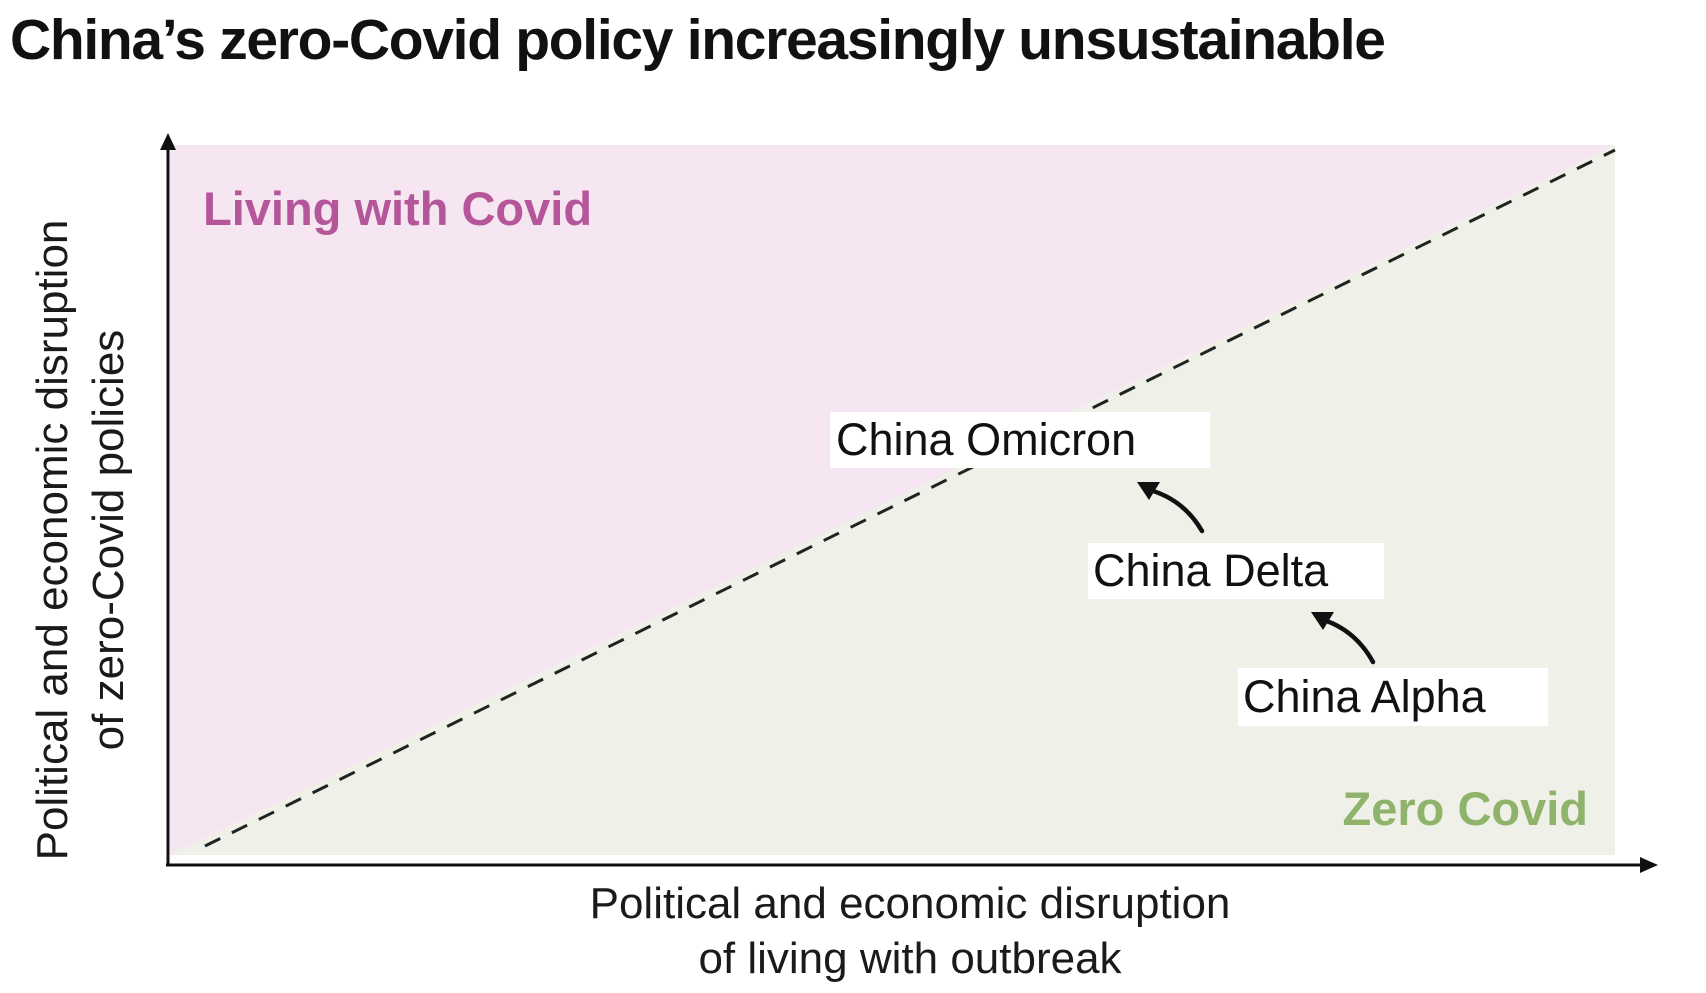 The width and height of the screenshot is (1706, 993). I want to click on delta-label-bg, so click(1236, 571).